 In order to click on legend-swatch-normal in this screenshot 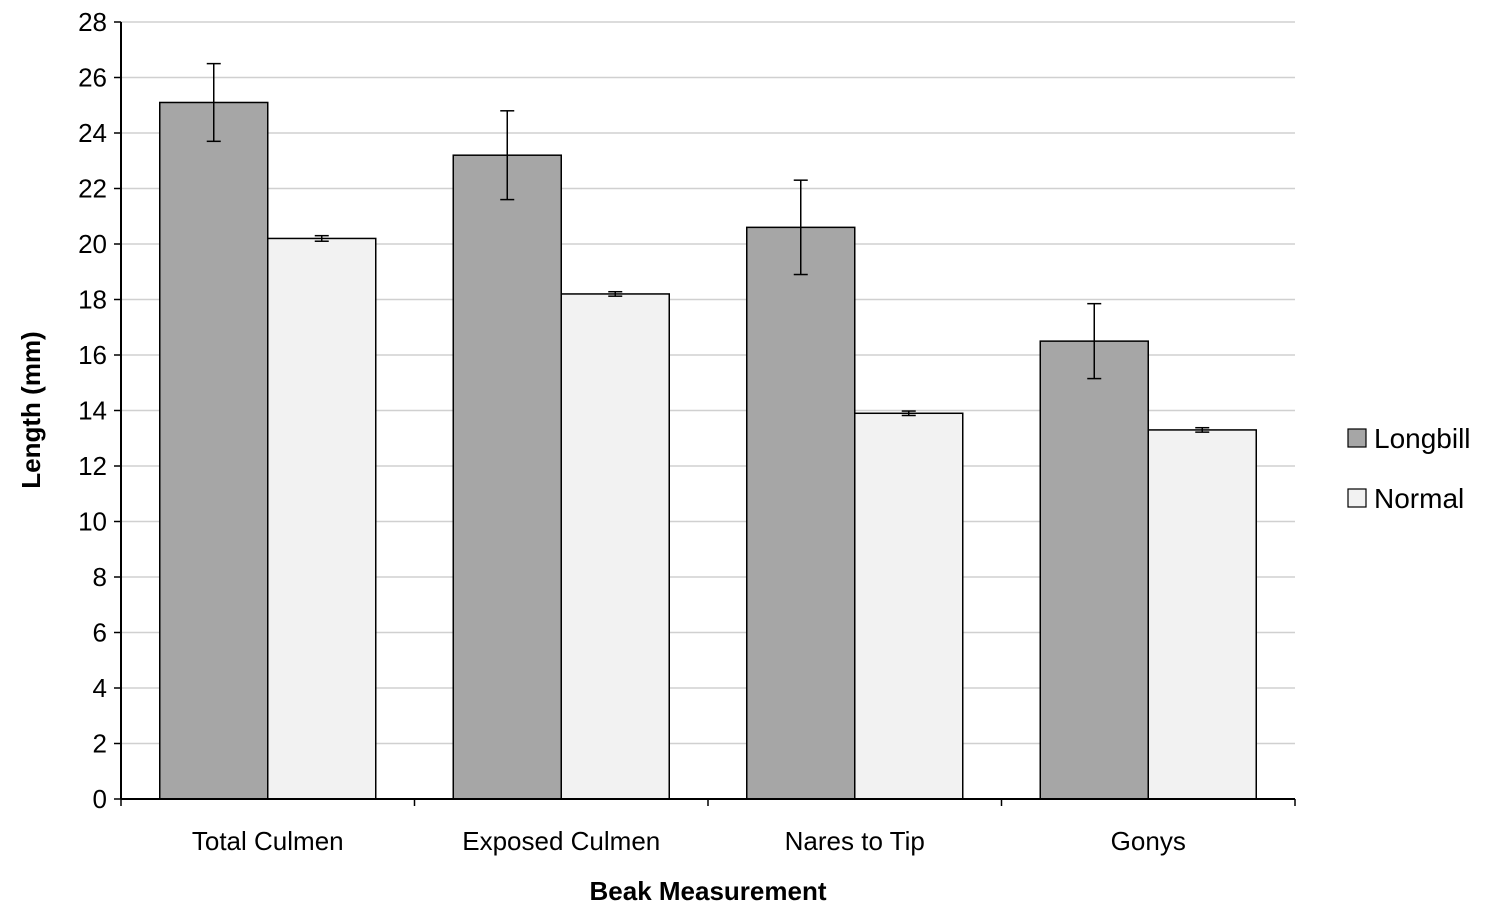, I will do `click(1357, 498)`.